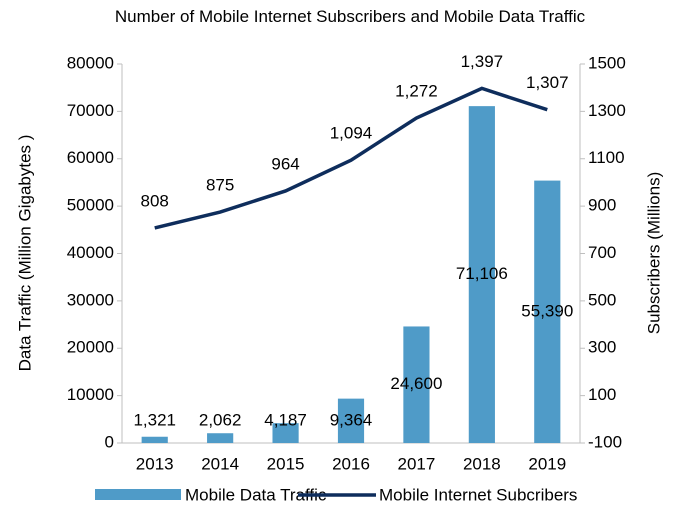  Describe the element at coordinates (155, 200) in the screenshot. I see `line-value-label: 808` at that location.